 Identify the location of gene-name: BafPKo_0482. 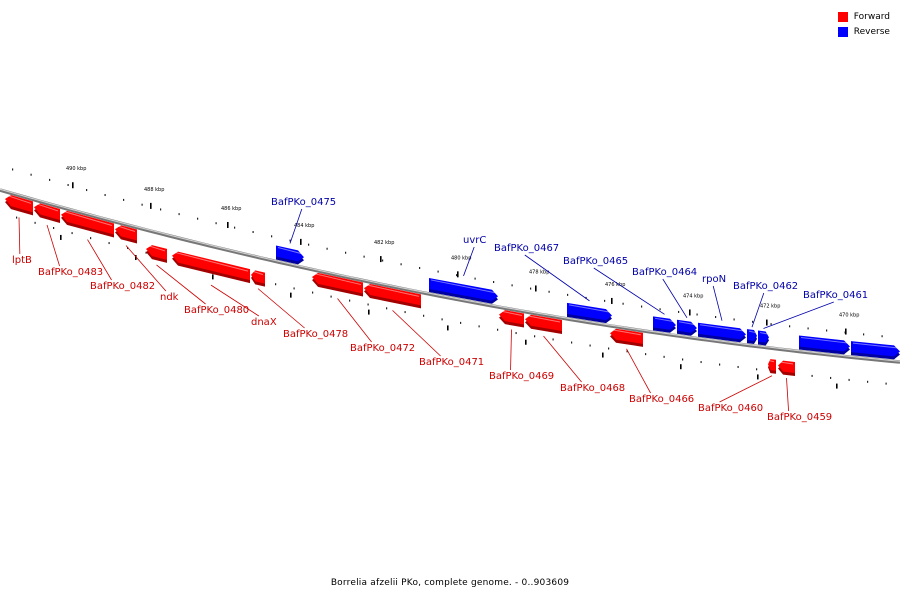
(122, 286).